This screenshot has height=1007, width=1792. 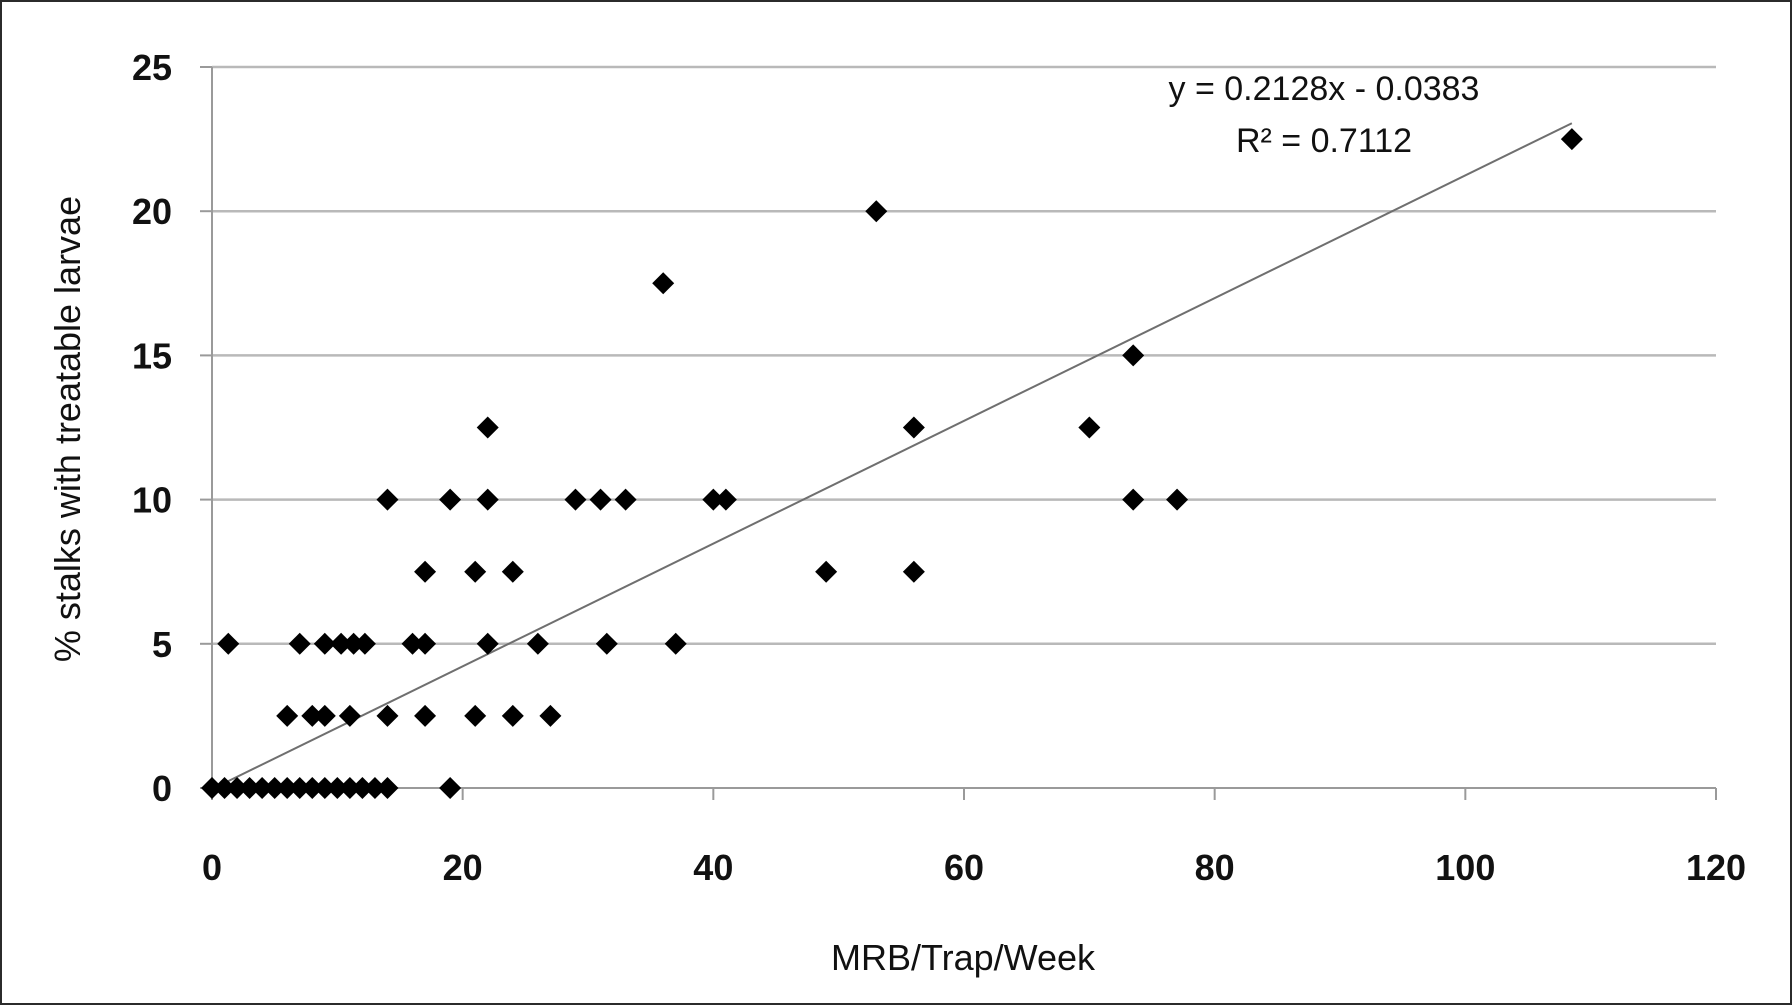 I want to click on x-tick-label: 0, so click(x=212, y=867).